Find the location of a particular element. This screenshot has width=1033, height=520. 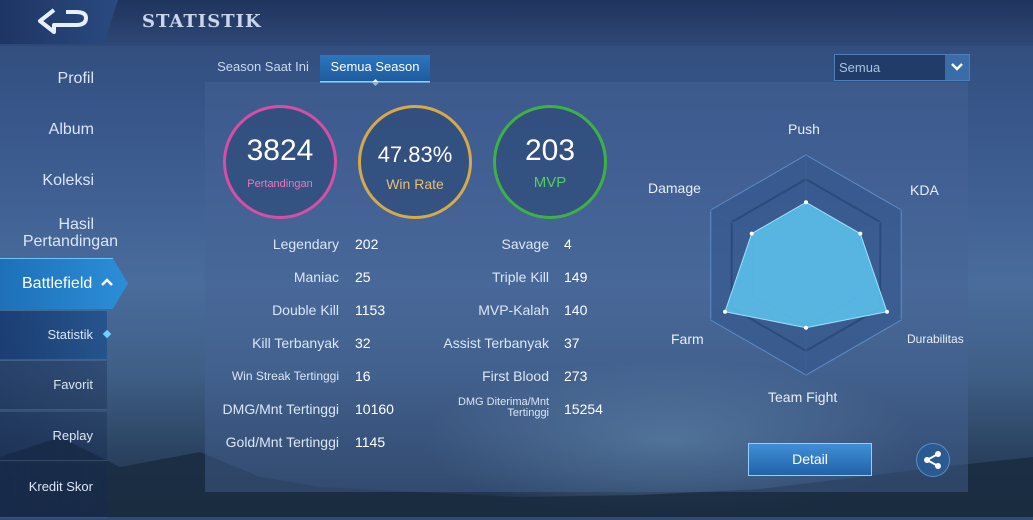

stat-value: 25 is located at coordinates (363, 277).